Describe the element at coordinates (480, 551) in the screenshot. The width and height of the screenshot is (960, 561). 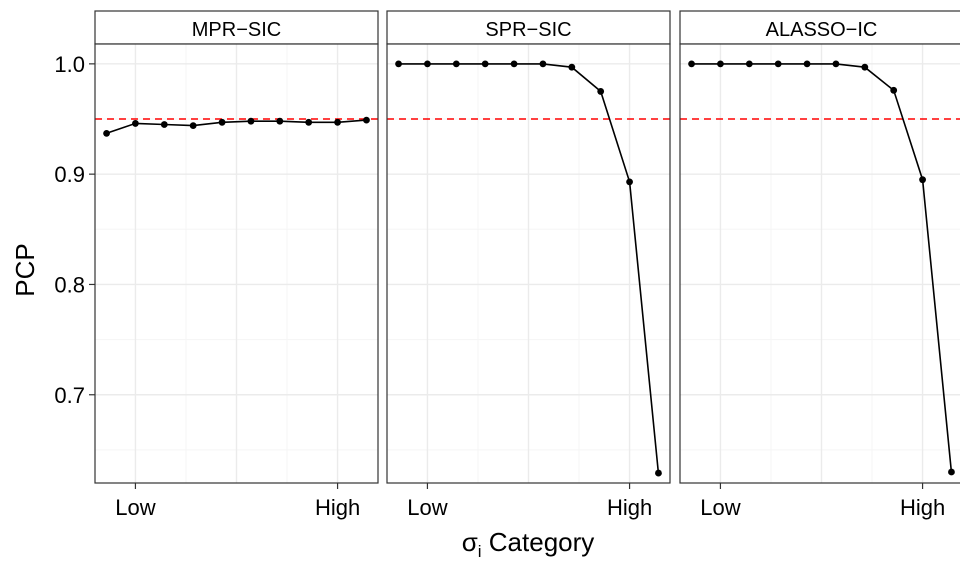
I see `x-axis-title-subscript: i` at that location.